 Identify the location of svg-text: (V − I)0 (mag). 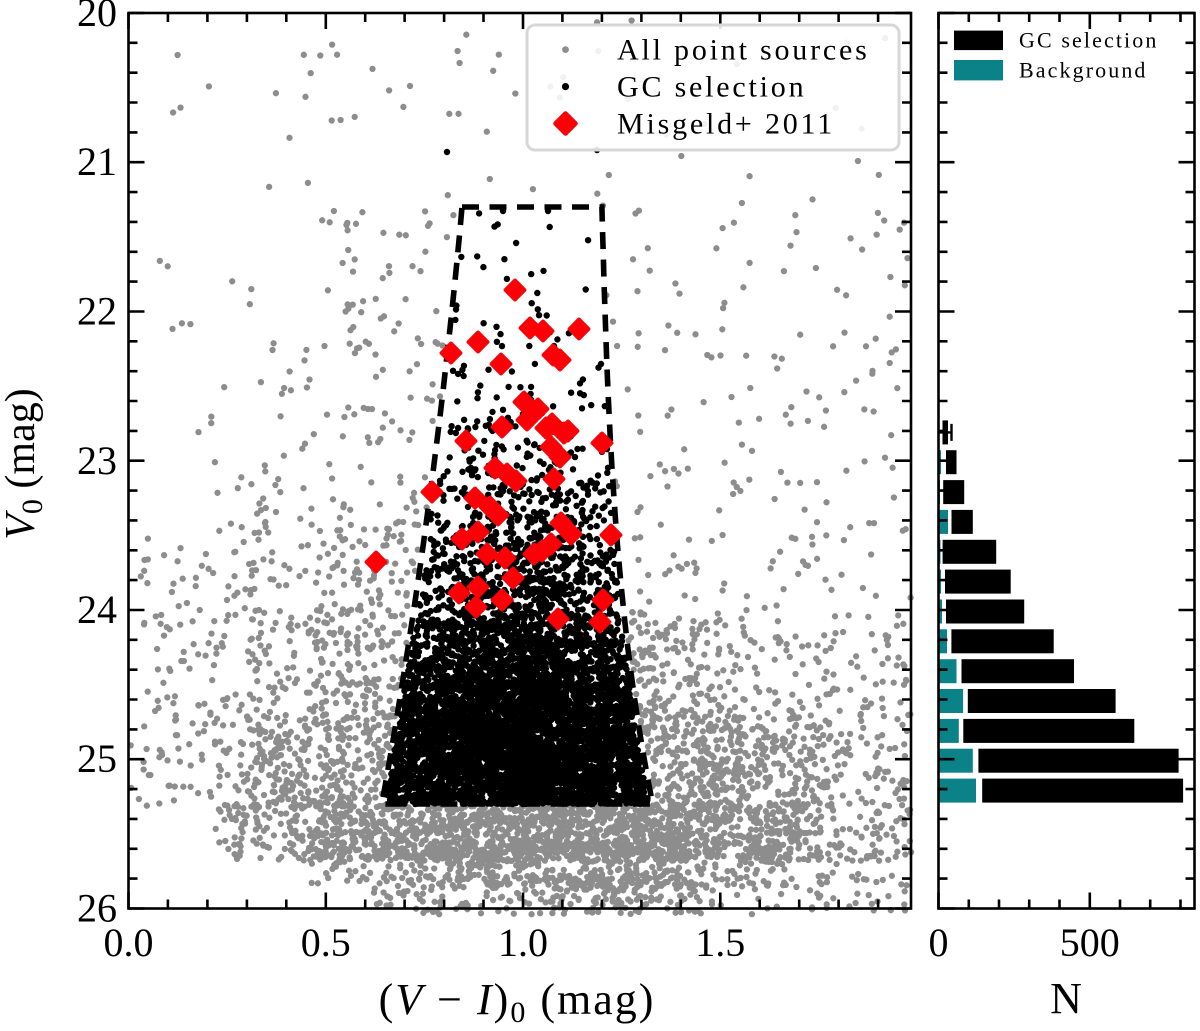
(517, 1002).